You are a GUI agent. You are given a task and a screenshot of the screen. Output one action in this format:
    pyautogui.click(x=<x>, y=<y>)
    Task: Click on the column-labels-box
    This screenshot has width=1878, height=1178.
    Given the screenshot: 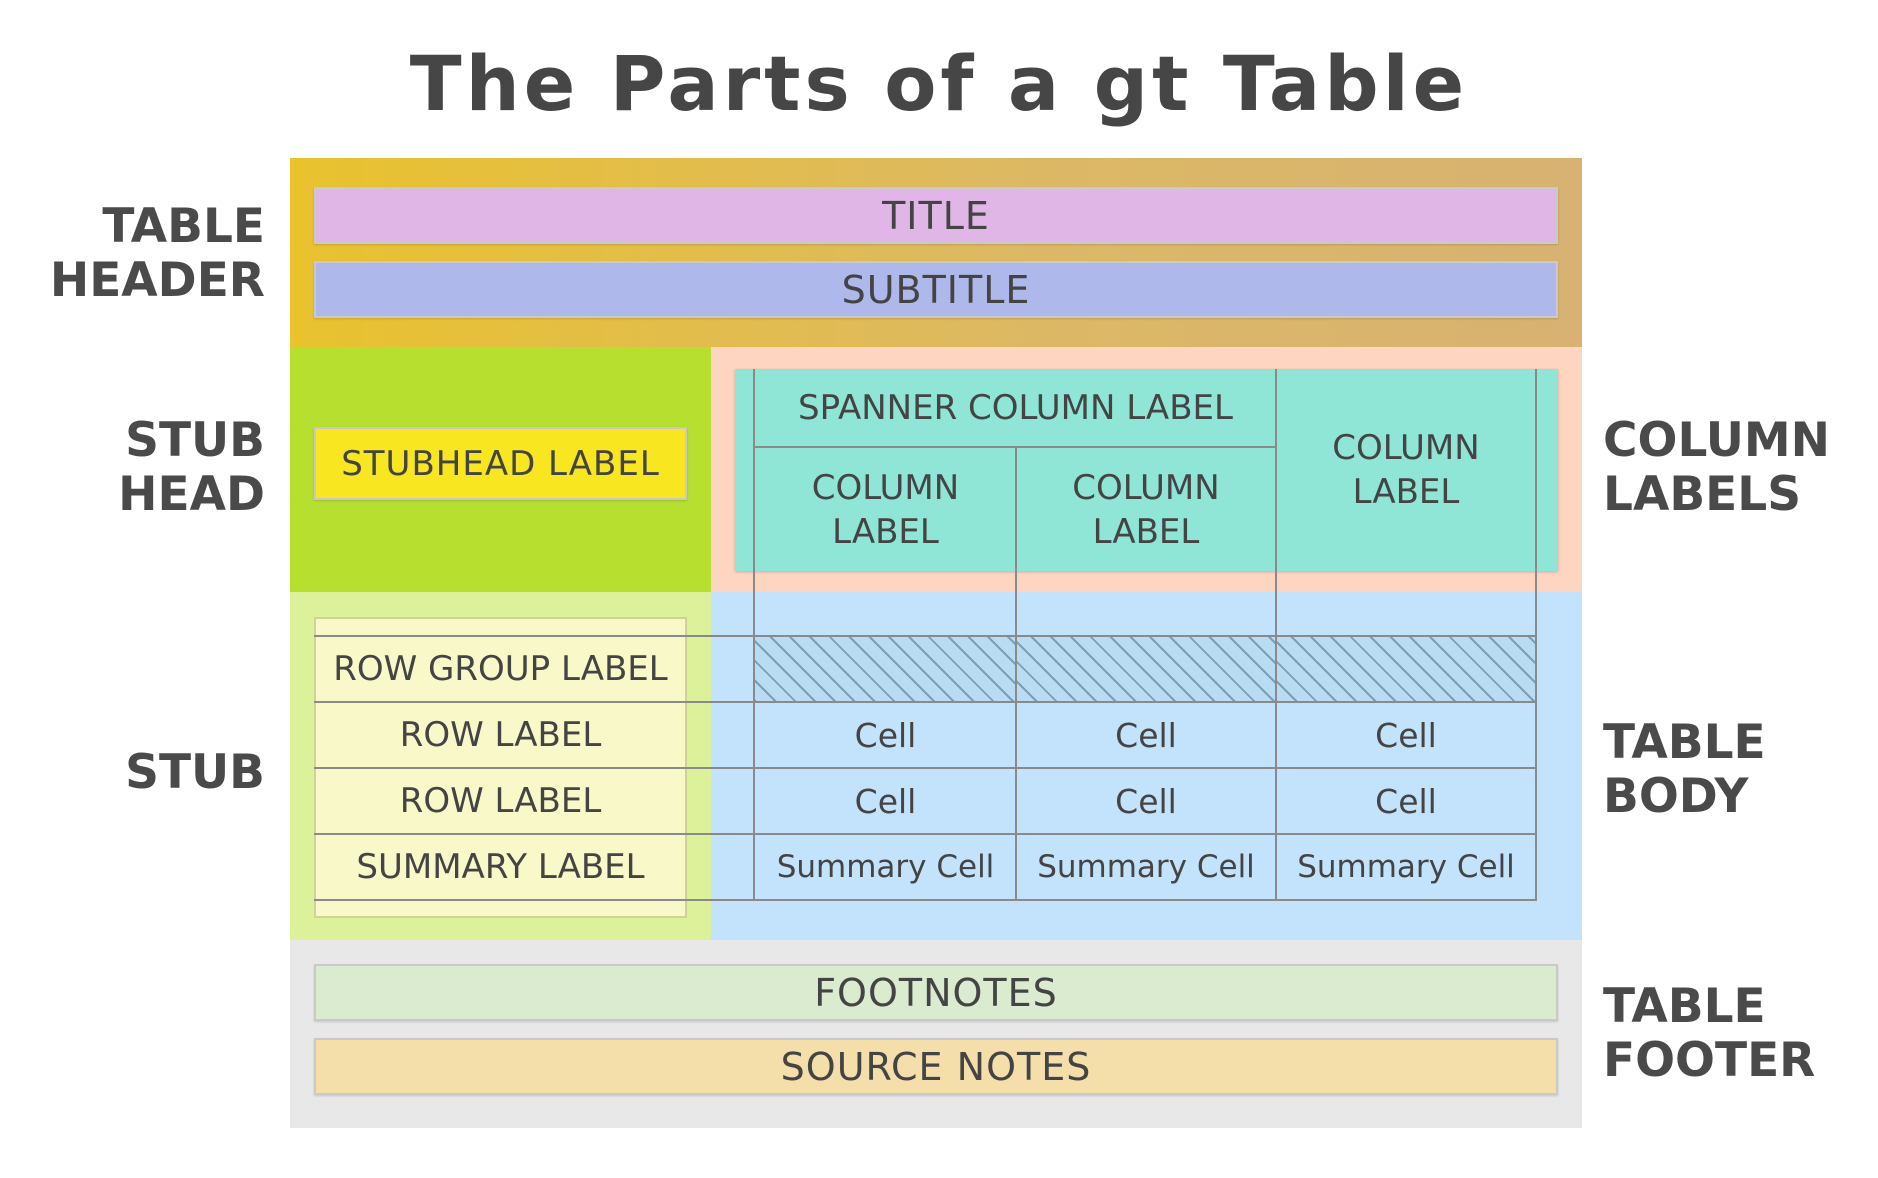 What is the action you would take?
    pyautogui.click(x=1146, y=470)
    